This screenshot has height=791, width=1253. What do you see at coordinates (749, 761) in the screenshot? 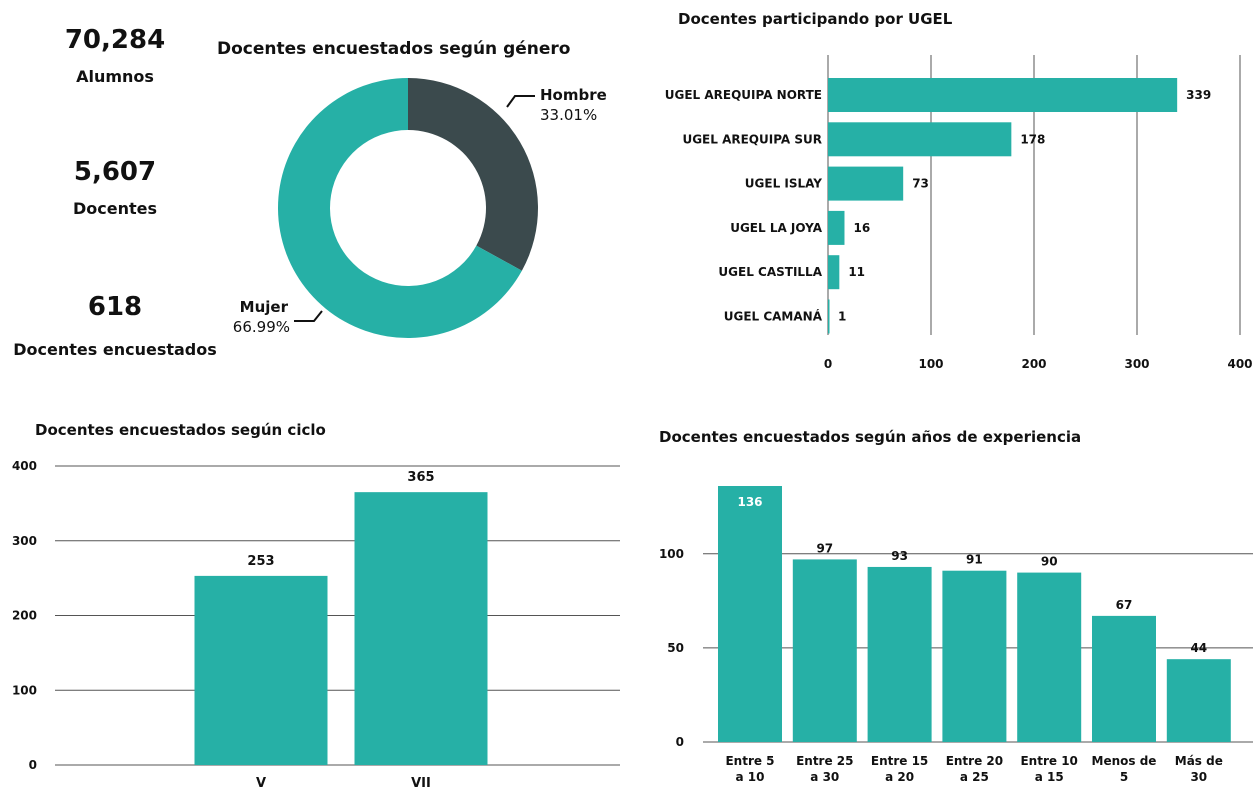
I see `category-label-line: Entre 5` at bounding box center [749, 761].